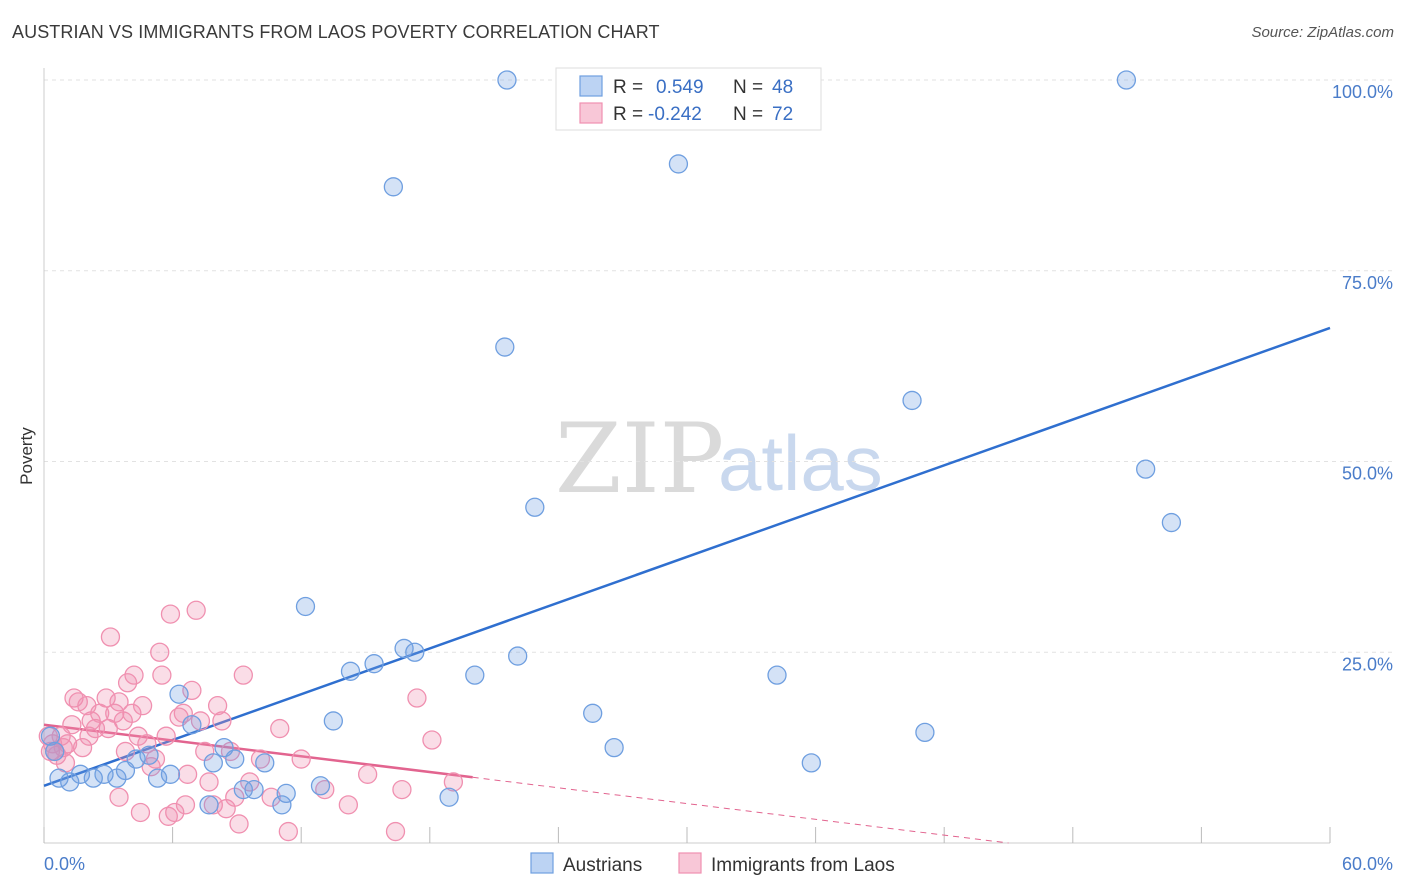  What do you see at coordinates (602, 865) in the screenshot?
I see `bottom-legend-austrians: Austrians` at bounding box center [602, 865].